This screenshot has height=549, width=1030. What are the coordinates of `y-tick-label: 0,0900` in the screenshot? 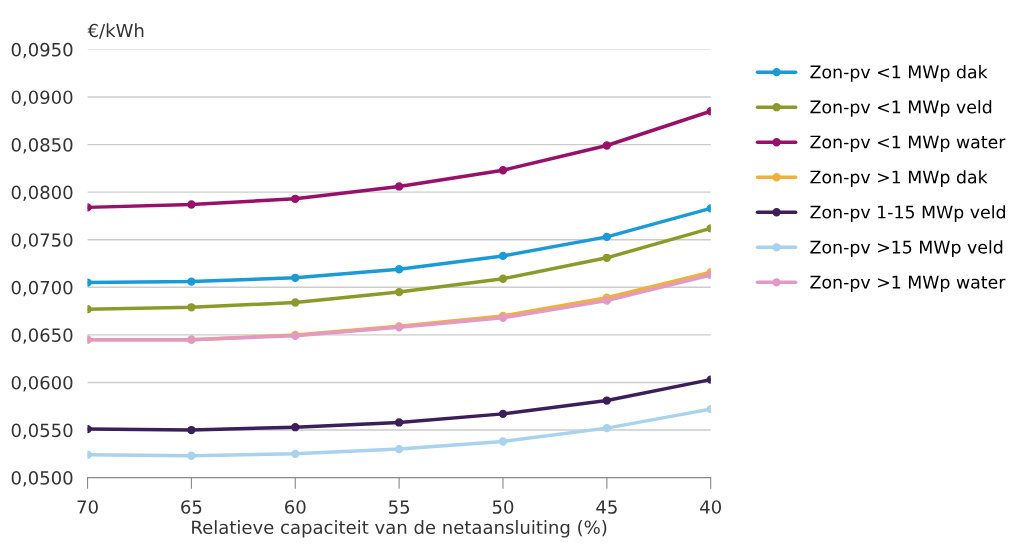 It's located at (42, 98).